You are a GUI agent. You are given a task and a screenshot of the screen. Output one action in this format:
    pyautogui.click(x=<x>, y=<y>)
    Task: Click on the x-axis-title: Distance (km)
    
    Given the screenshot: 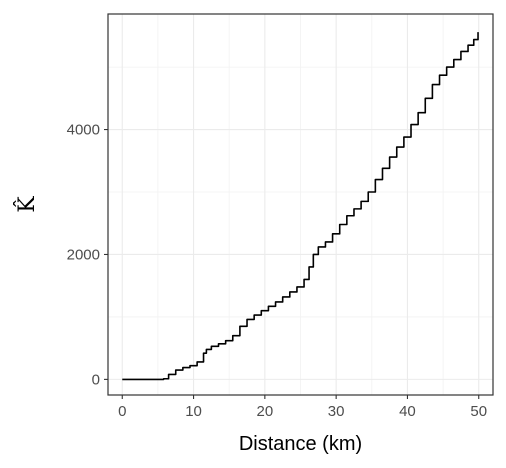 What is the action you would take?
    pyautogui.click(x=300, y=444)
    